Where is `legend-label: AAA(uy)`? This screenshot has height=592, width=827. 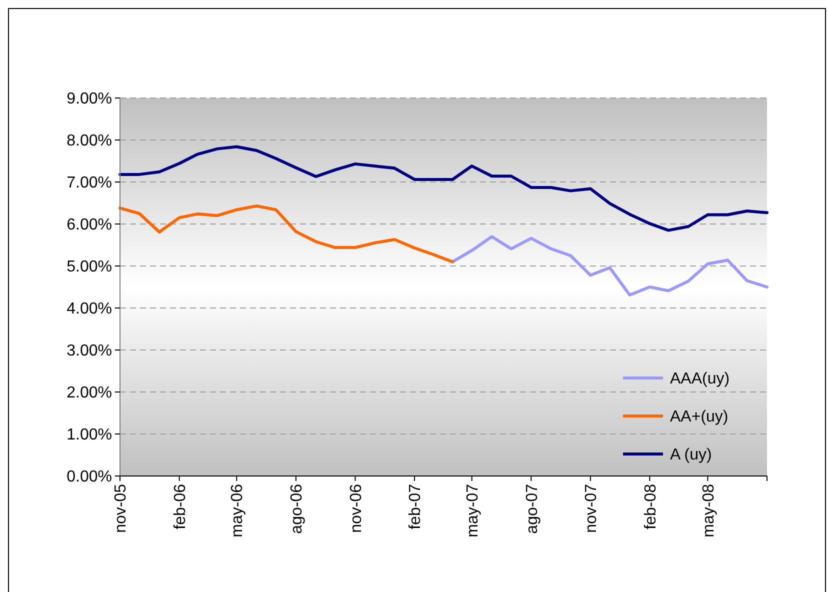 legend-label: AAA(uy) is located at coordinates (700, 379).